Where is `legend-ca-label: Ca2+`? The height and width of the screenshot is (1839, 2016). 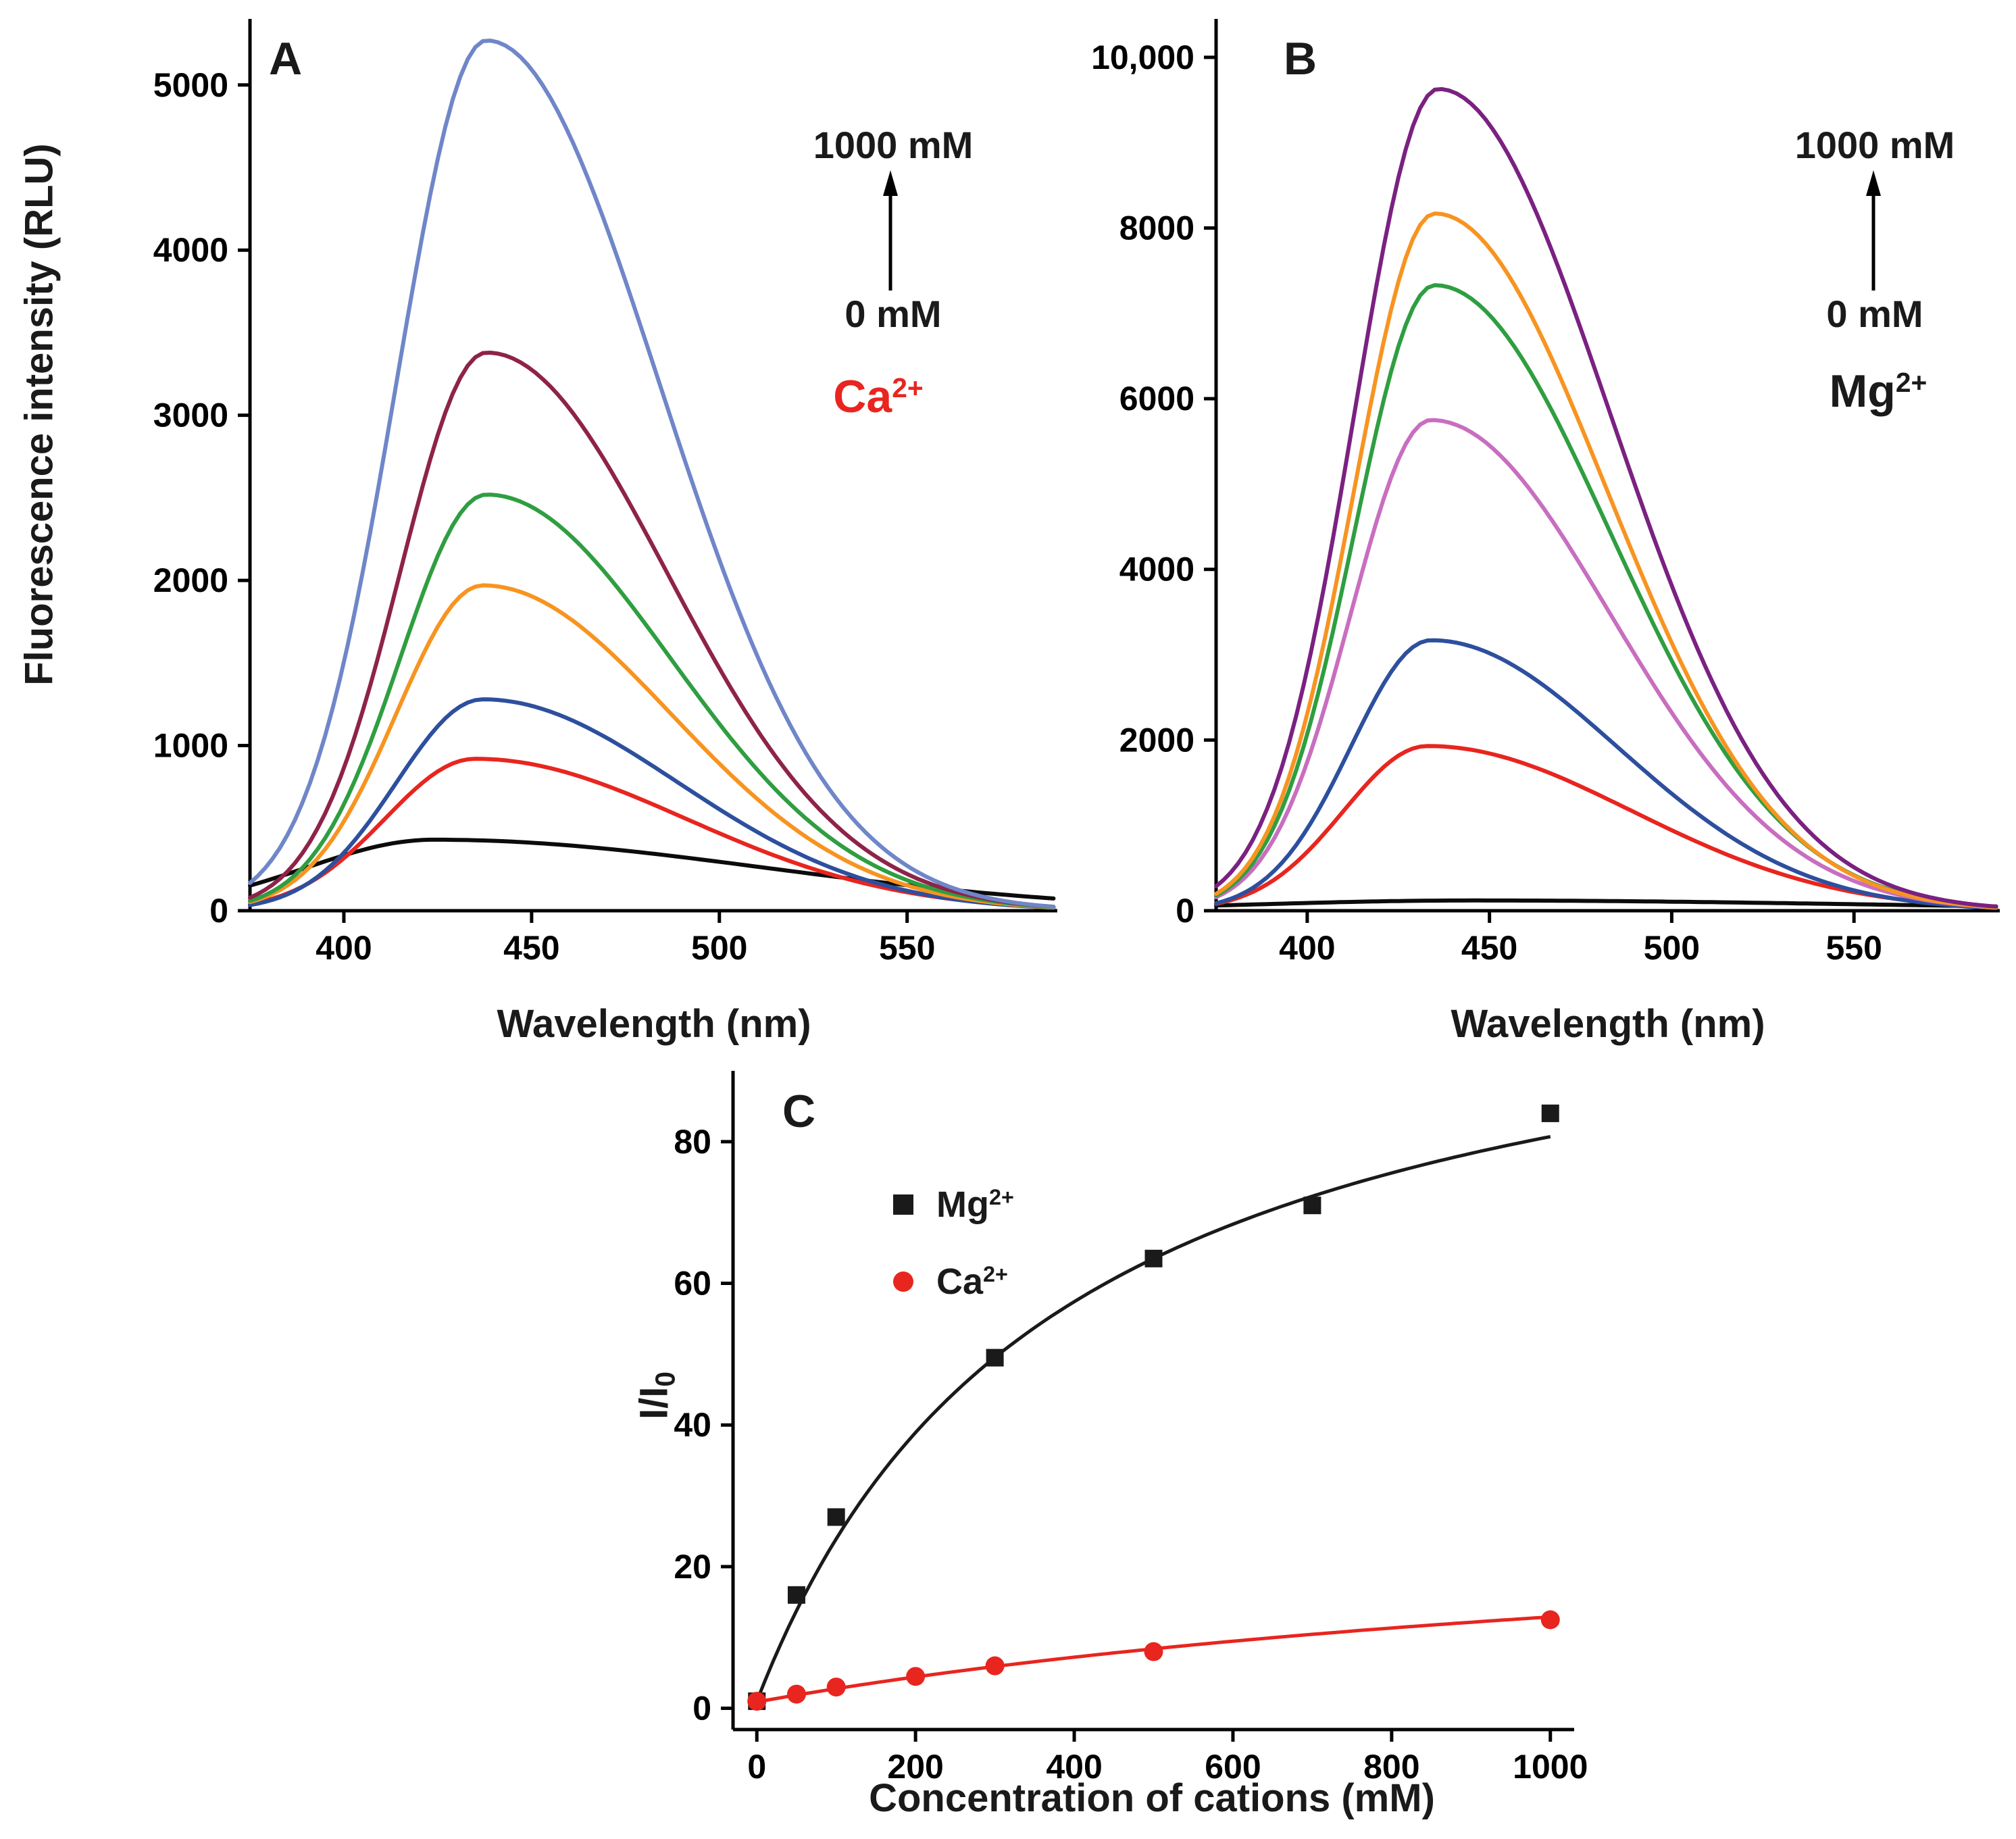
legend-ca-label: Ca2+ is located at coordinates (972, 1282).